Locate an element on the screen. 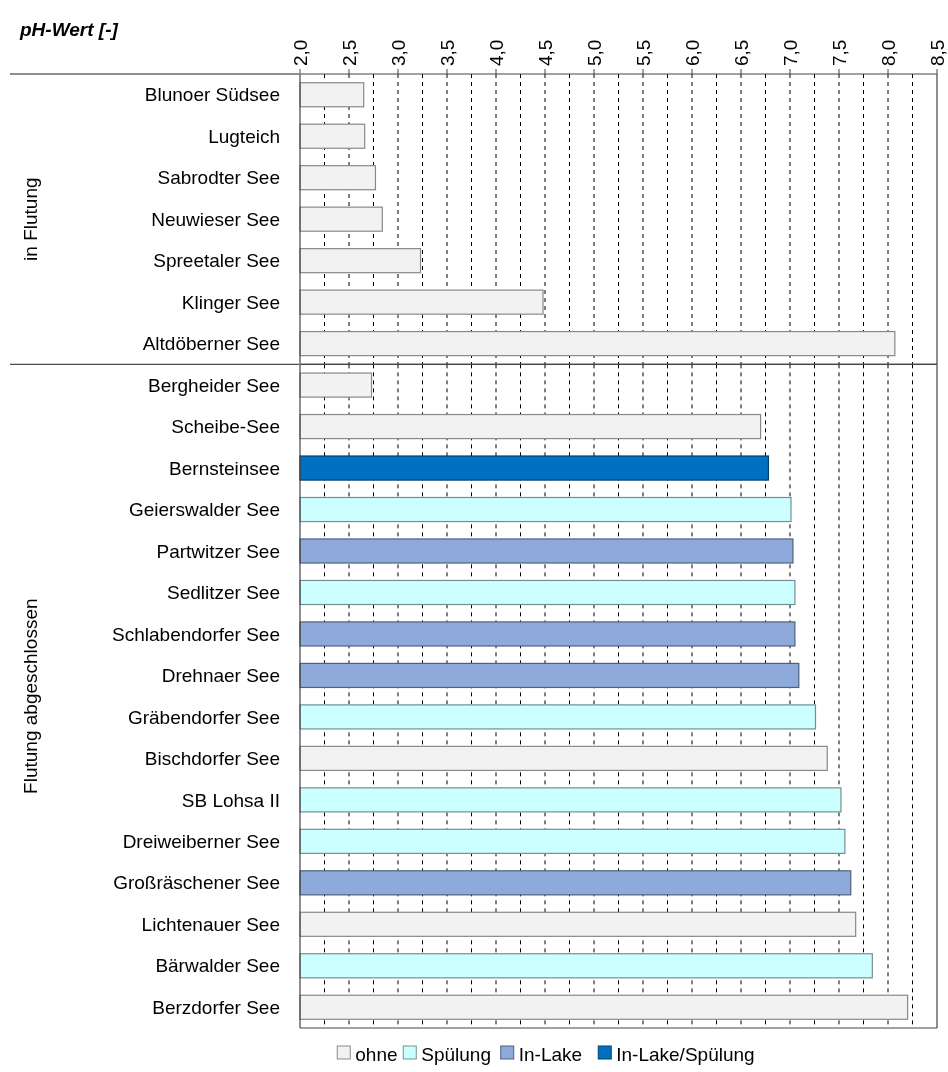  y-tick-label: Altdöberner See is located at coordinates (211, 344).